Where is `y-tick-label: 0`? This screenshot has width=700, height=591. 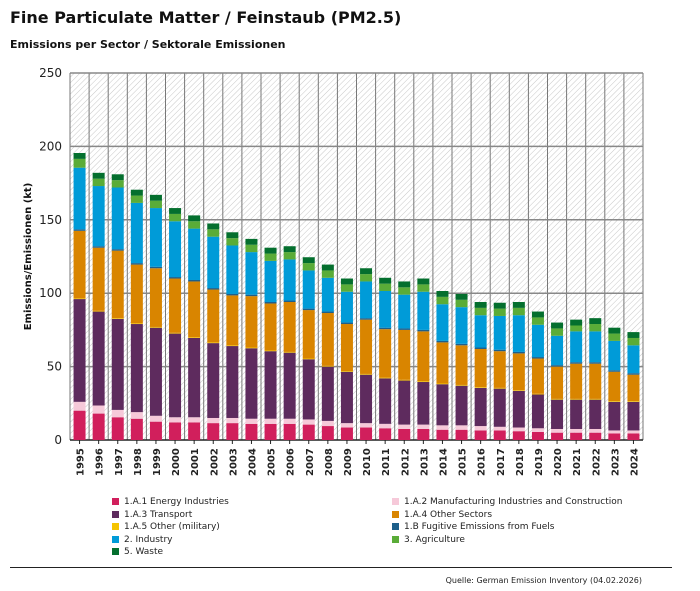
y-tick-label: 0 is located at coordinates (58, 440).